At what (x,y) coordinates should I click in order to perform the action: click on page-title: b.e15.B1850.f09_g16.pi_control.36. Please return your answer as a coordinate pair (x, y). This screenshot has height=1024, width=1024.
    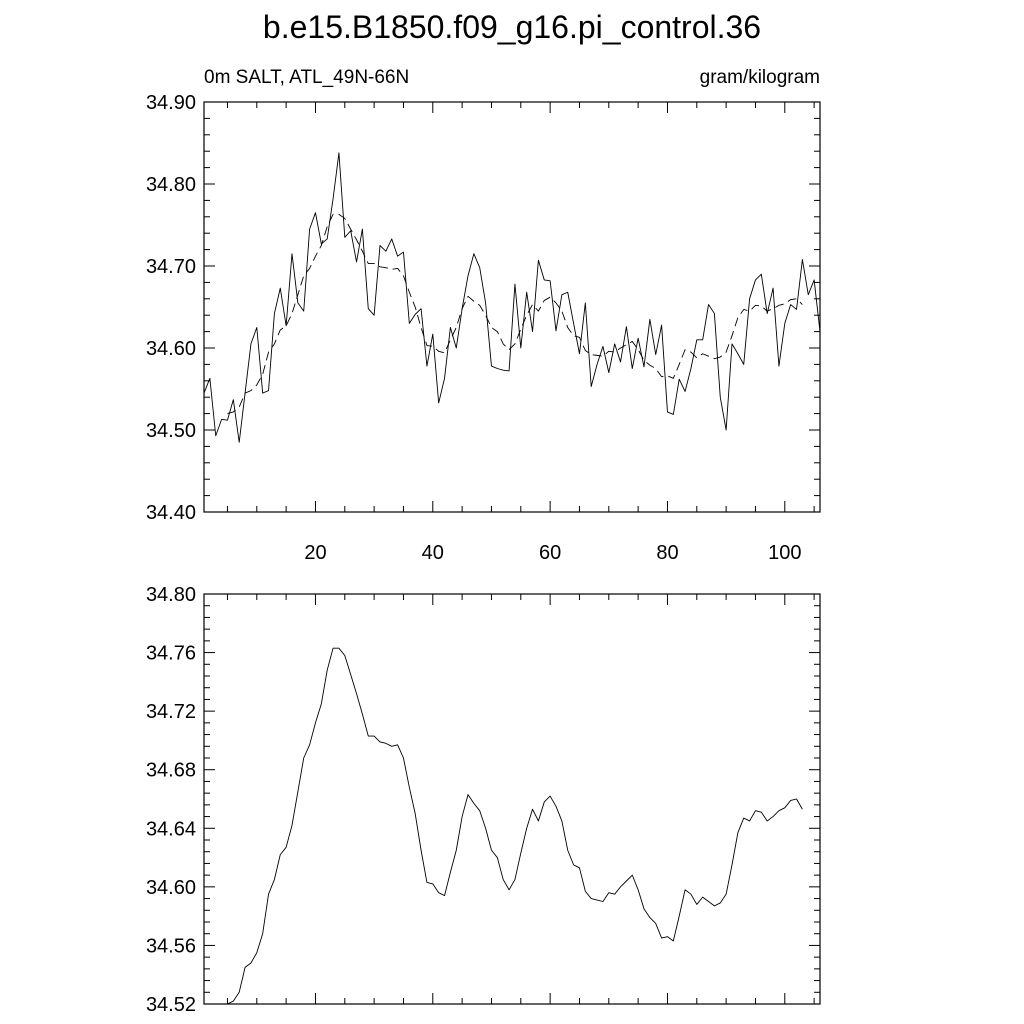
    Looking at the image, I should click on (512, 27).